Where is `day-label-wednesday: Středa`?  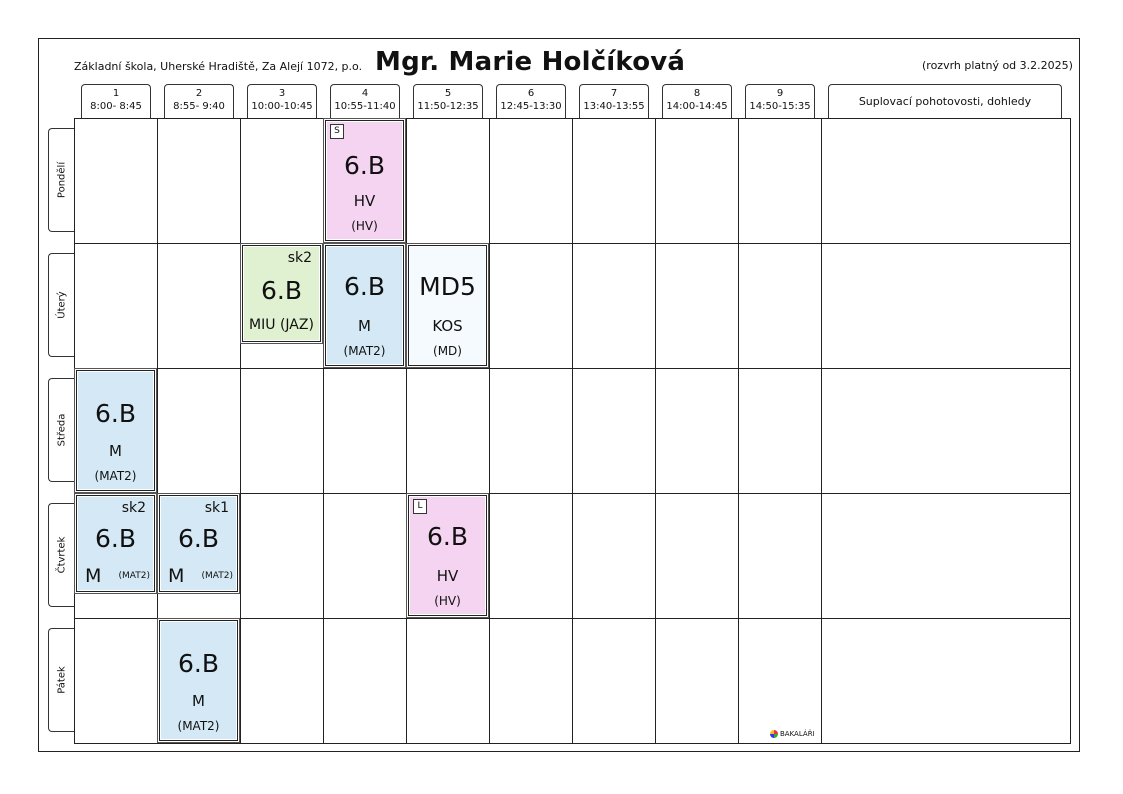 day-label-wednesday: Středa is located at coordinates (61, 430).